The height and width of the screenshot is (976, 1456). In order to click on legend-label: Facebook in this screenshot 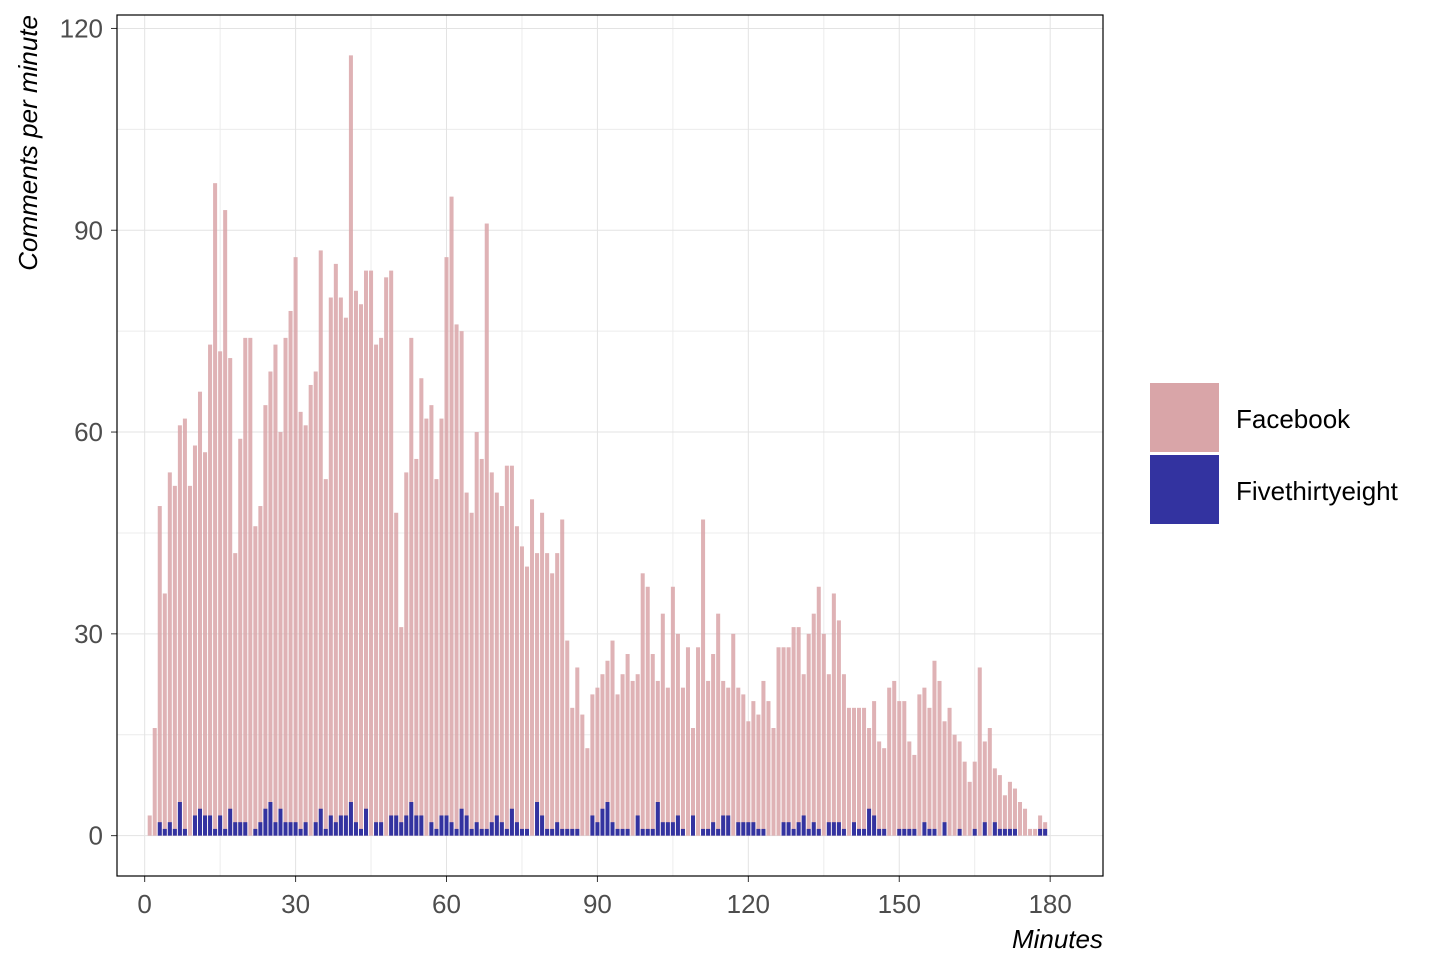, I will do `click(1293, 419)`.